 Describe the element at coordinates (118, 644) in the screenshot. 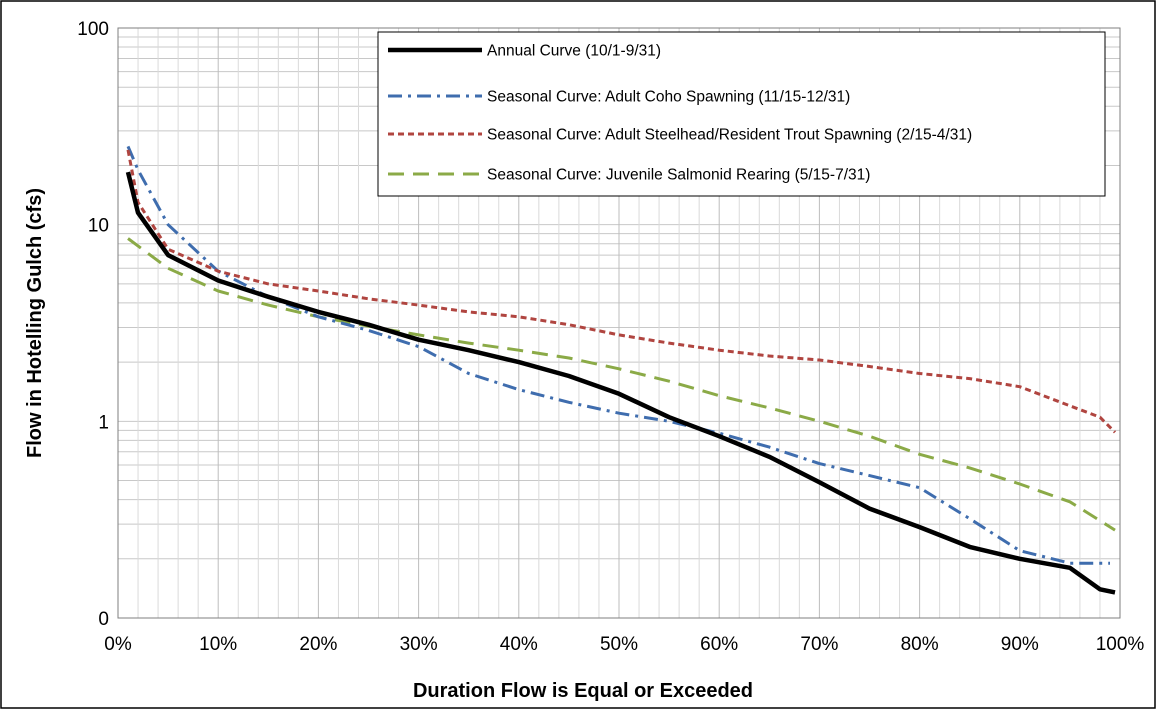

I see `x-tick-label: 0%` at that location.